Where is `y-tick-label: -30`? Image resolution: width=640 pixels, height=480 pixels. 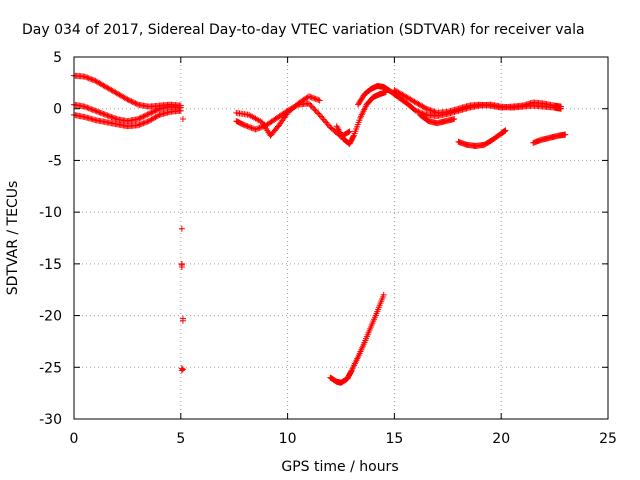
y-tick-label: -30 is located at coordinates (50, 420).